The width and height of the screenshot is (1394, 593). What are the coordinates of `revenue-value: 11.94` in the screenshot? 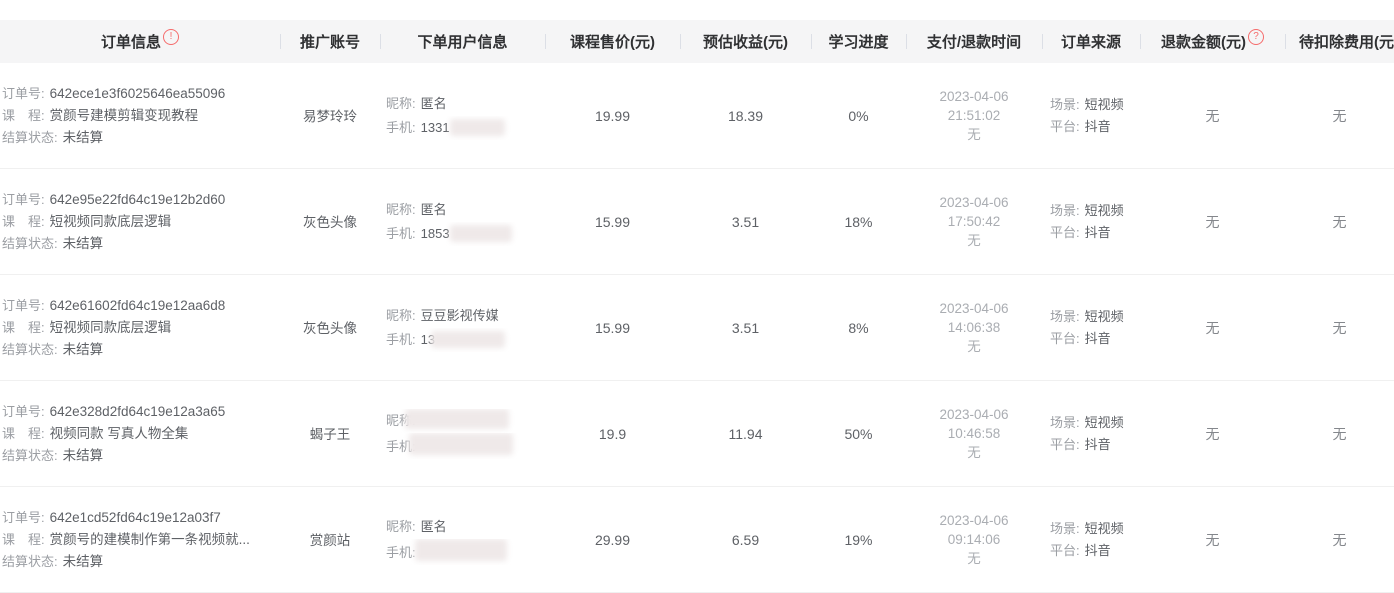 It's located at (745, 433).